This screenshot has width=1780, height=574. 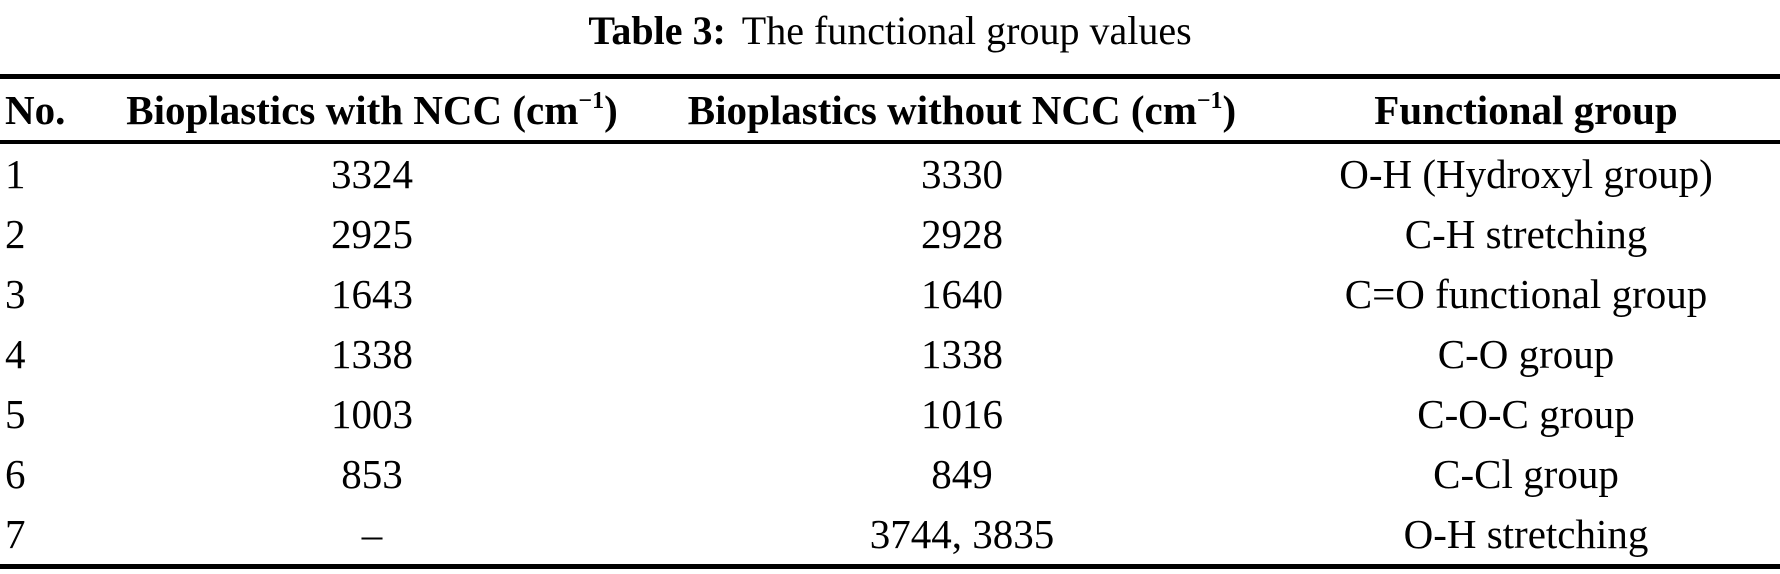 I want to click on cell-with-ncc: 1643, so click(x=372, y=294).